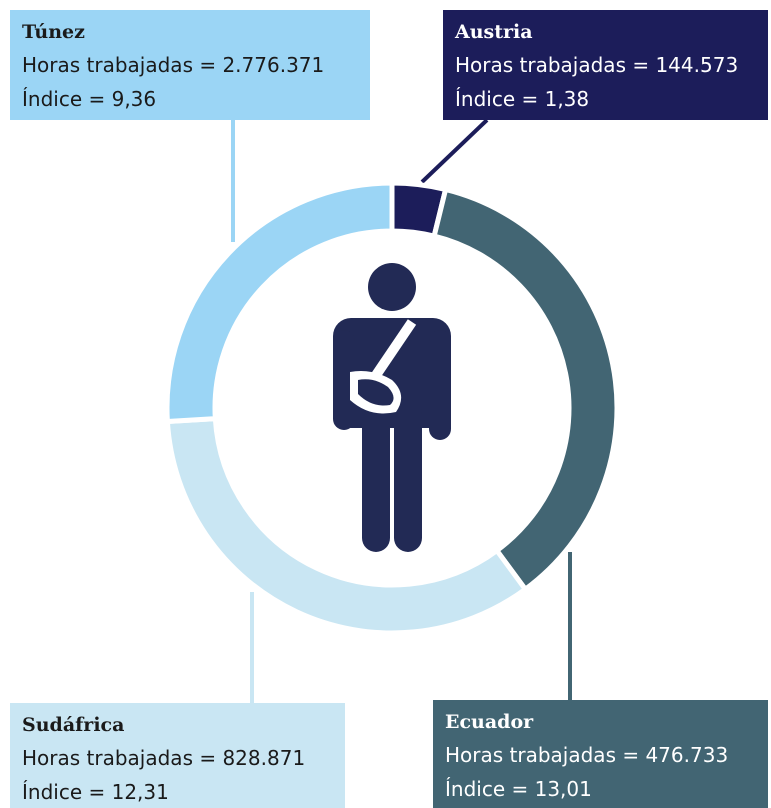 This screenshot has width=771, height=808. What do you see at coordinates (493, 32) in the screenshot?
I see `label-title: Austria` at bounding box center [493, 32].